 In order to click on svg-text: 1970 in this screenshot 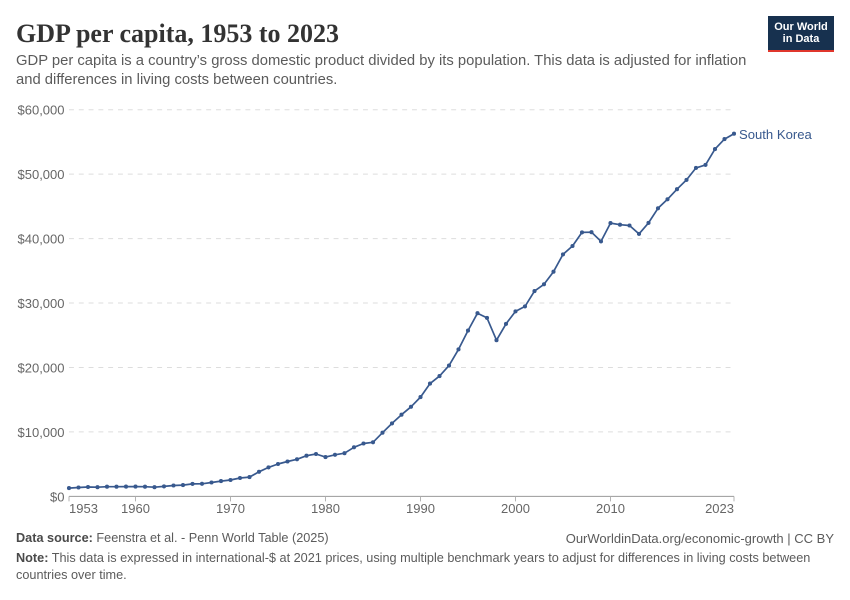, I will do `click(230, 508)`.